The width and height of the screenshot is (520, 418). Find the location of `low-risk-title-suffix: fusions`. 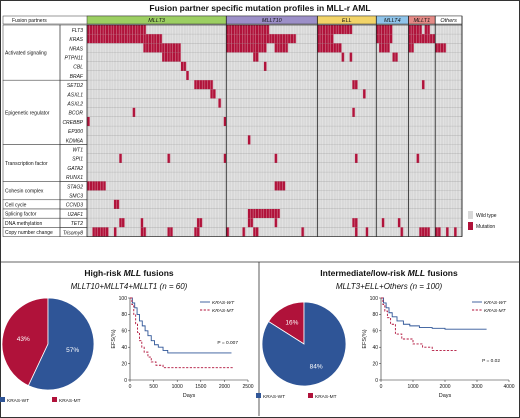

low-risk-title-suffix: fusions is located at coordinates (441, 273).